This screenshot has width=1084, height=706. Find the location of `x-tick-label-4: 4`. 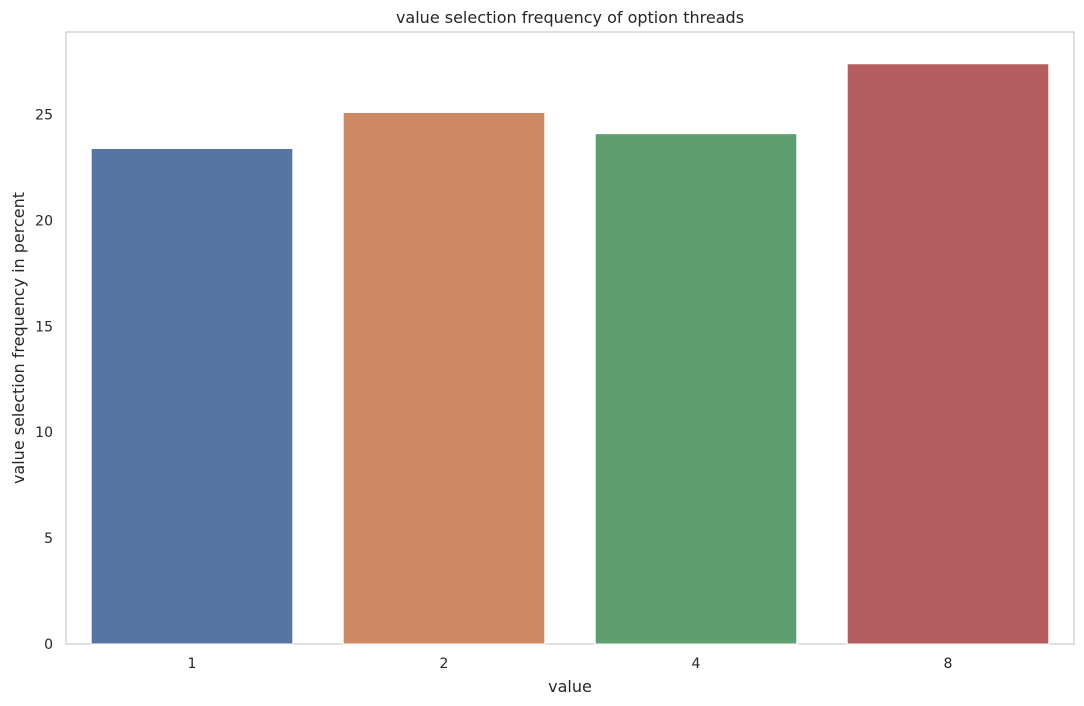

x-tick-label-4: 4 is located at coordinates (696, 664).